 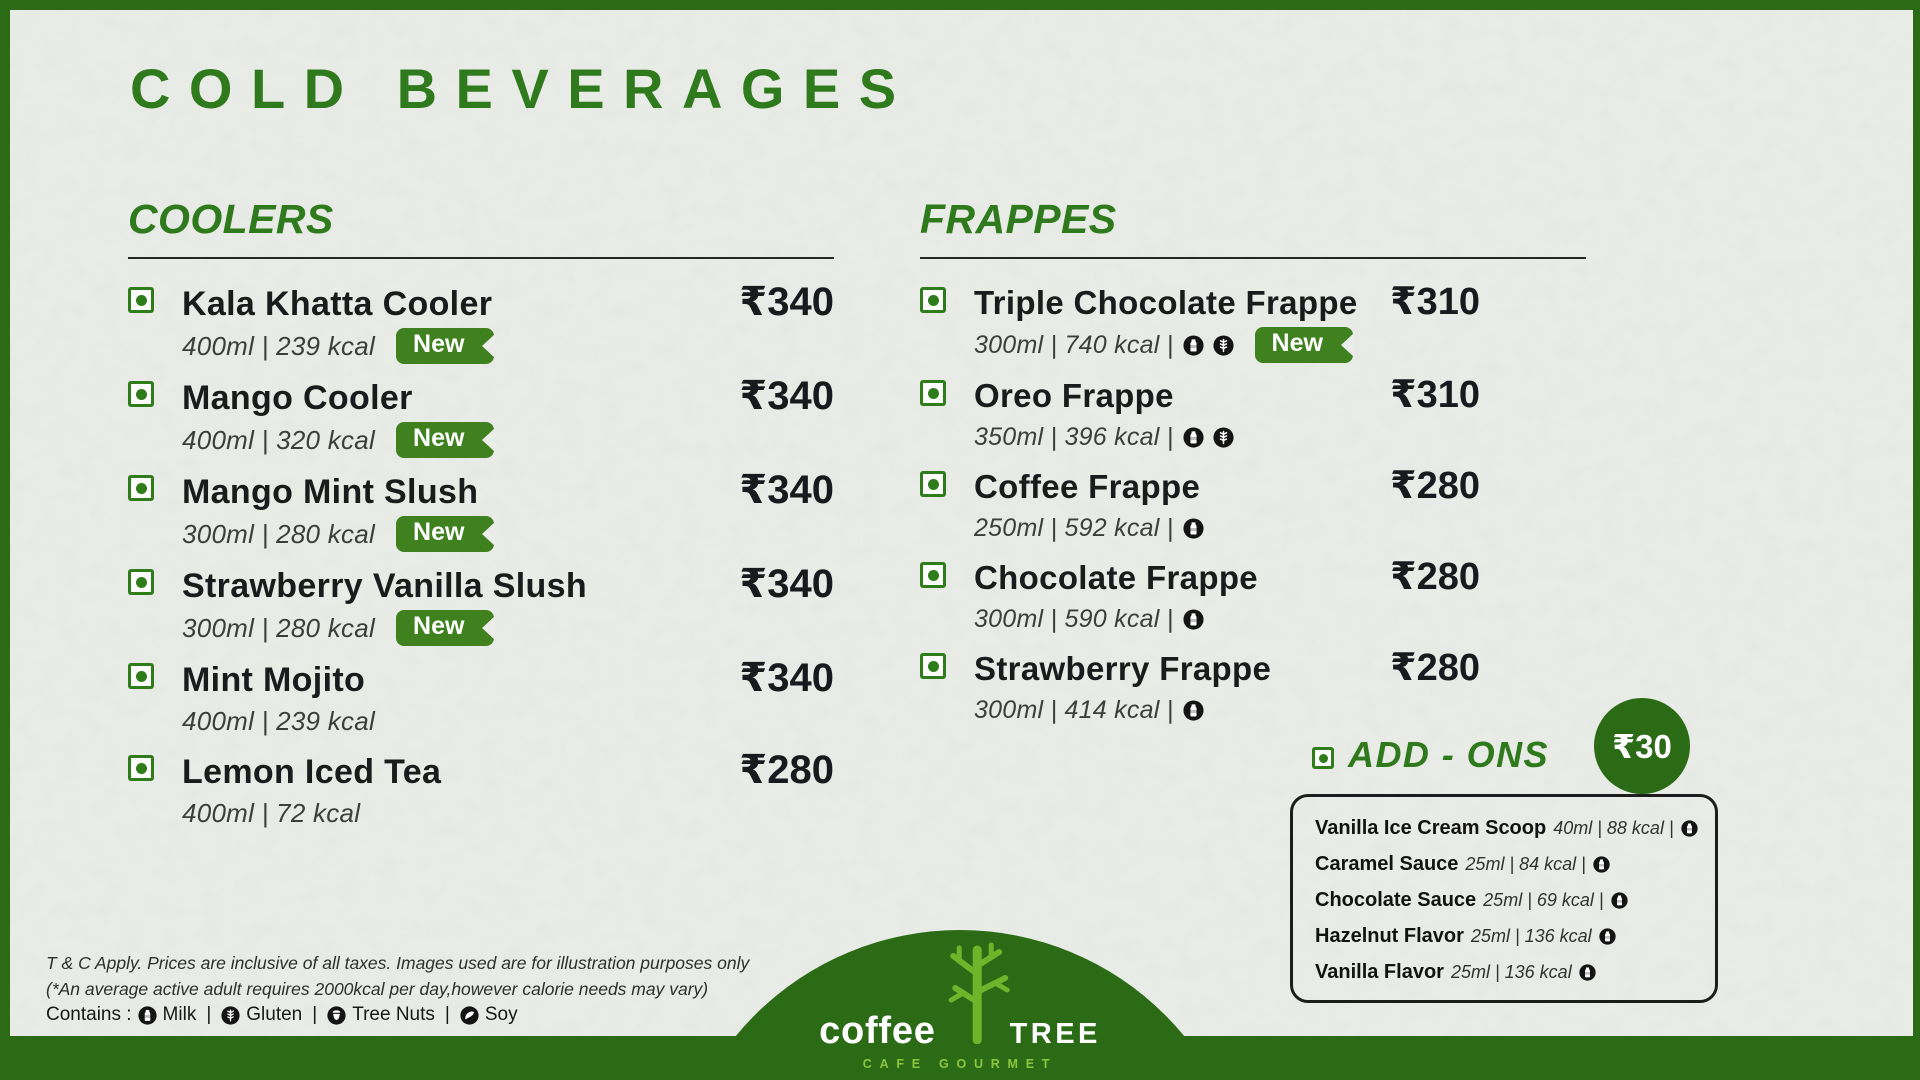 What do you see at coordinates (1379, 972) in the screenshot?
I see `addon-name: Vanilla Flavor` at bounding box center [1379, 972].